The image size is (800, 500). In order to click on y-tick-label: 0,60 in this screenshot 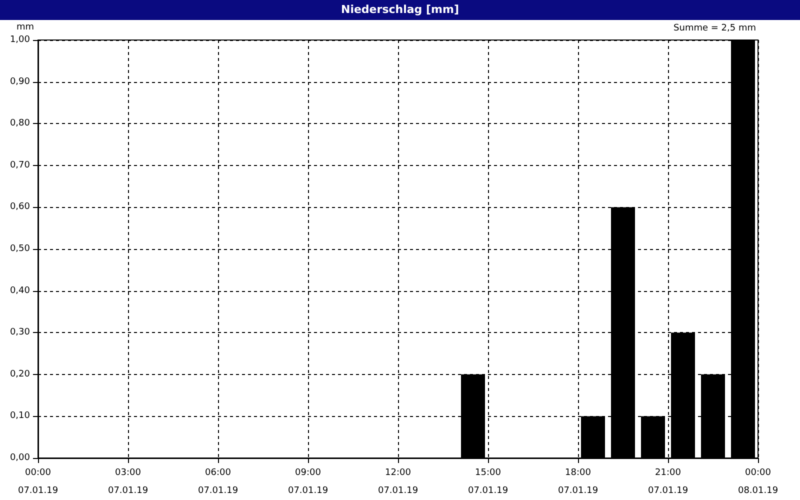, I will do `click(20, 207)`.